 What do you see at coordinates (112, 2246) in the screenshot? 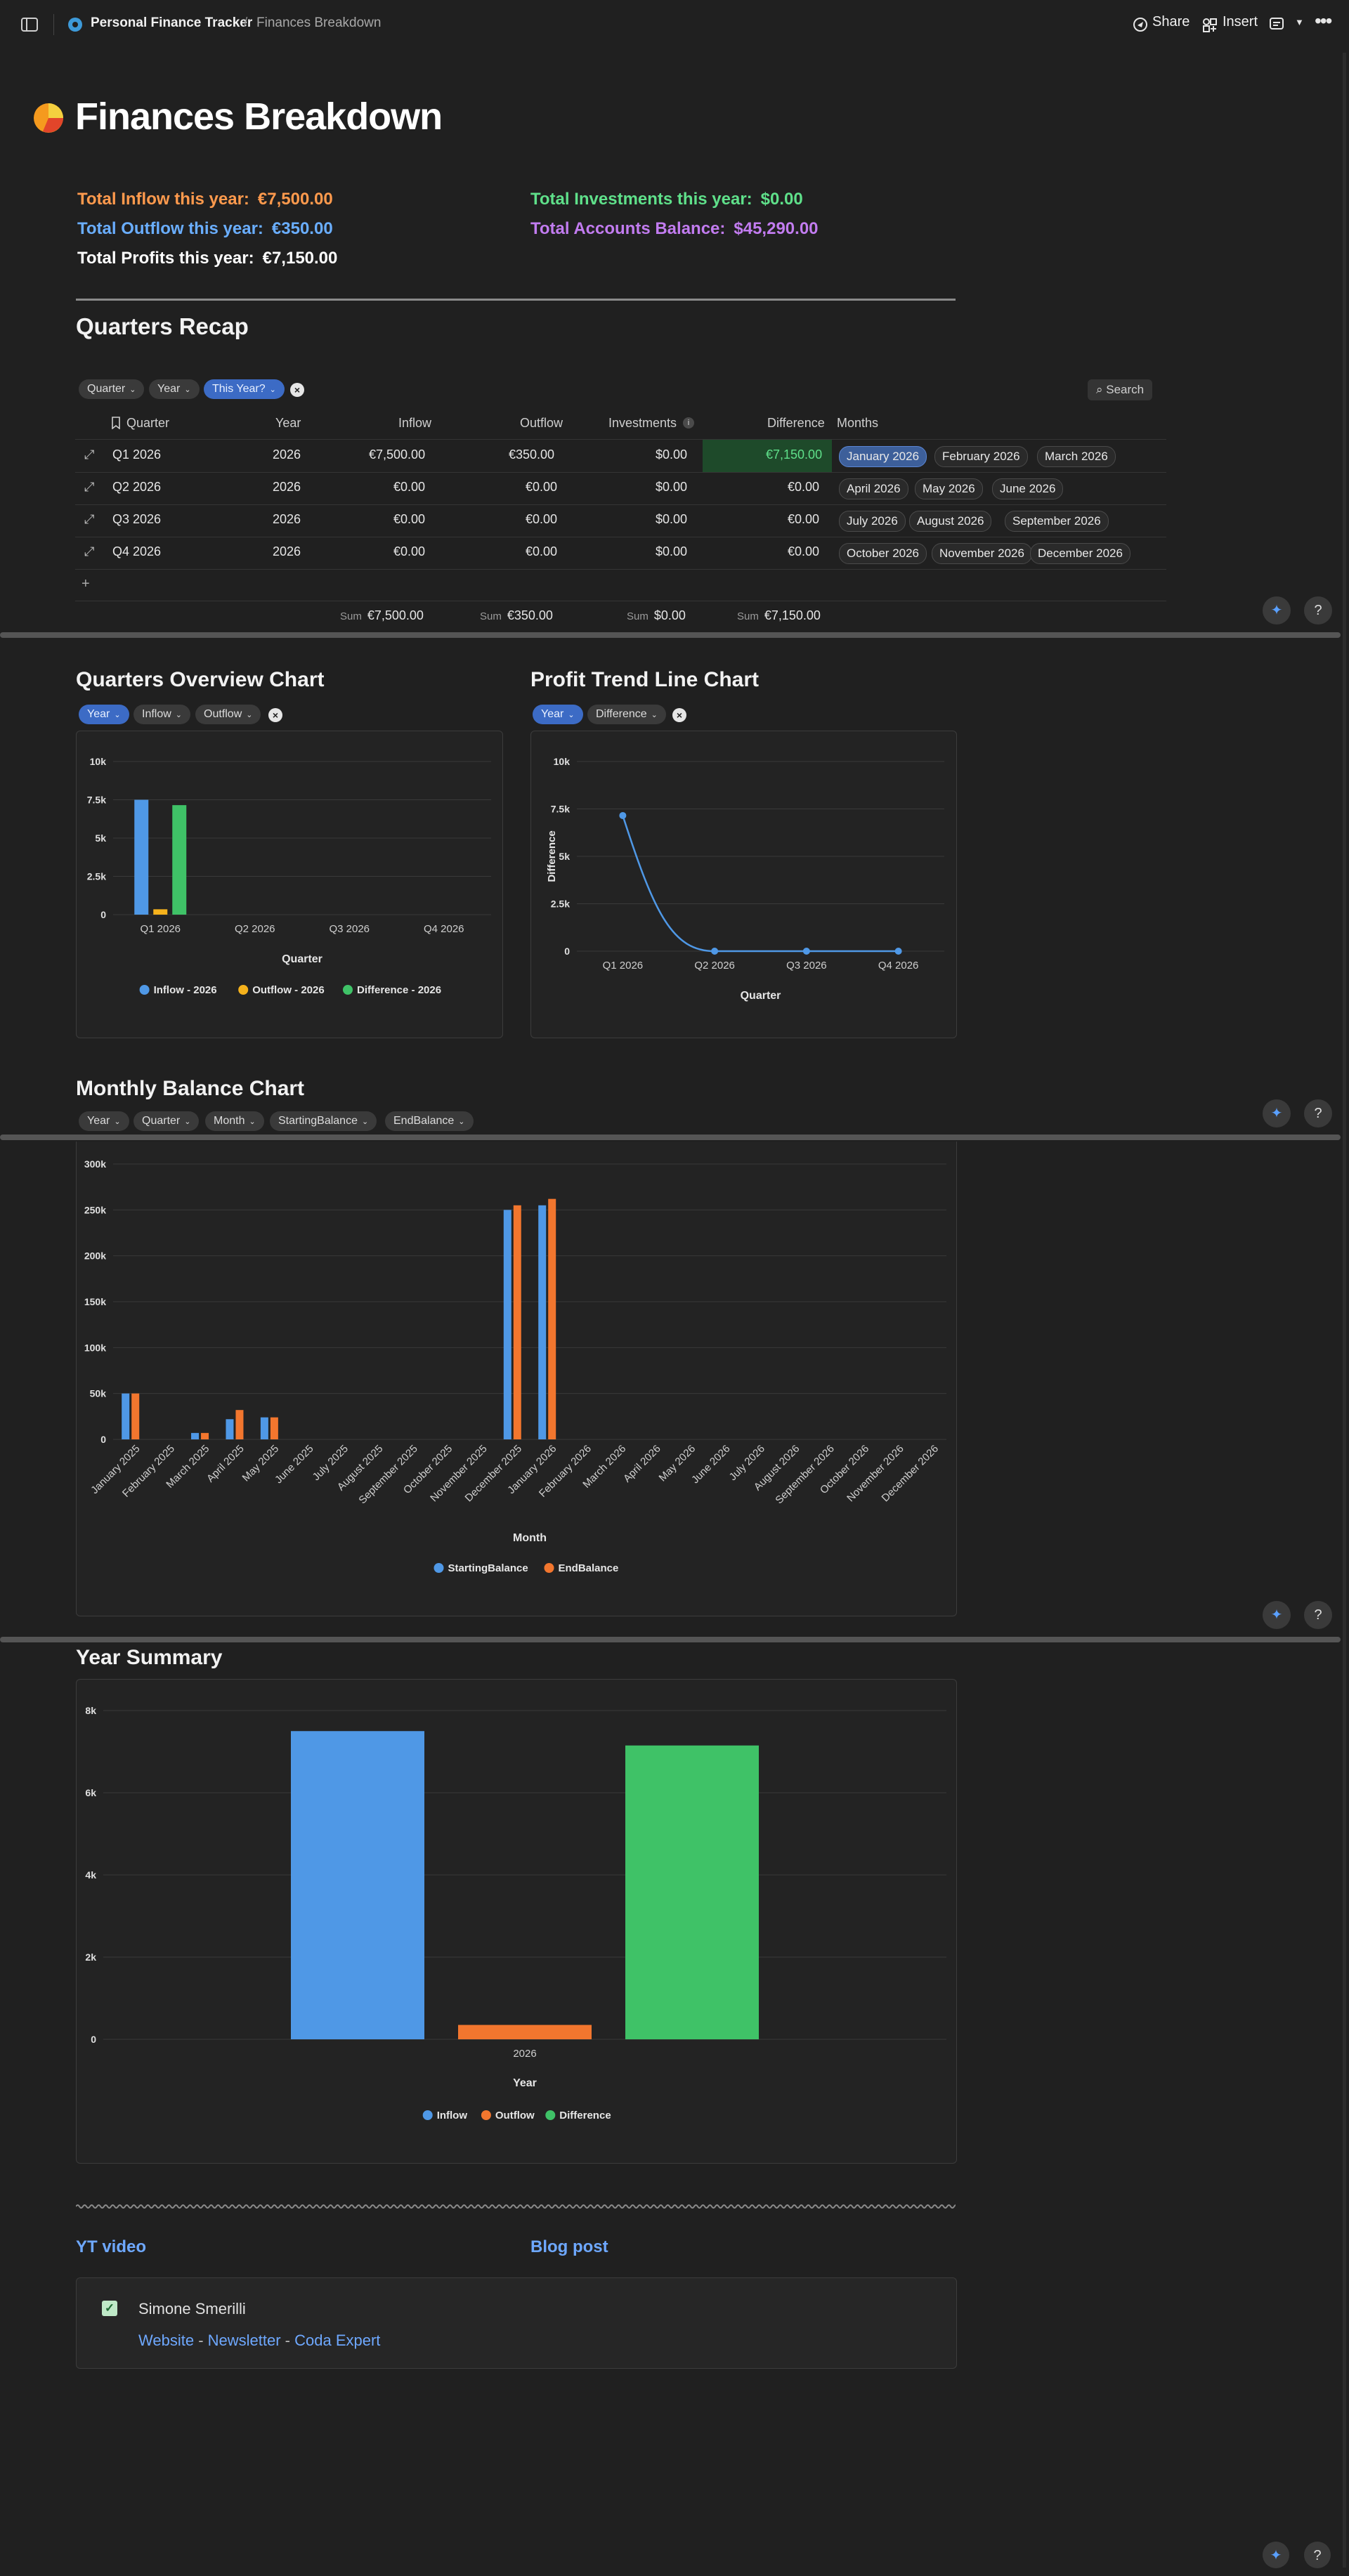
I see `yt-video-link: YT video` at bounding box center [112, 2246].